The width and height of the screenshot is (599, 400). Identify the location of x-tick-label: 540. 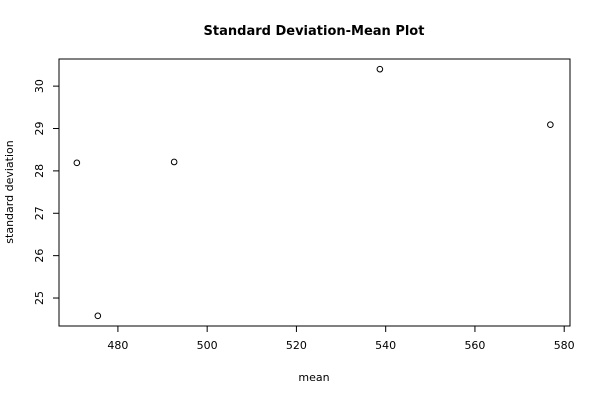
(385, 345).